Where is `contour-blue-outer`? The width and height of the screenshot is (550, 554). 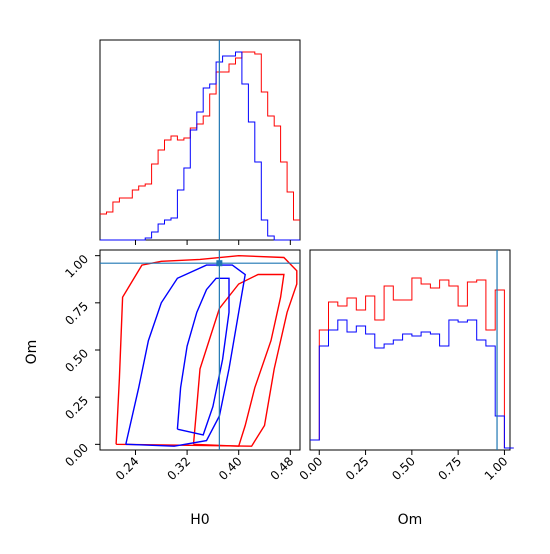
contour-blue-outer is located at coordinates (185, 355).